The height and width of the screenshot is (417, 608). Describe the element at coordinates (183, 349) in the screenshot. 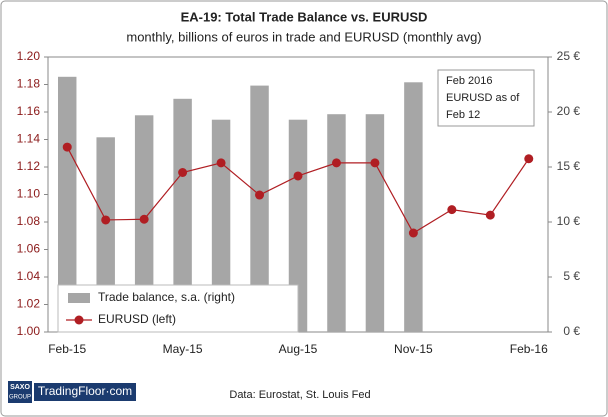

I see `x-tick-label: May-15` at that location.